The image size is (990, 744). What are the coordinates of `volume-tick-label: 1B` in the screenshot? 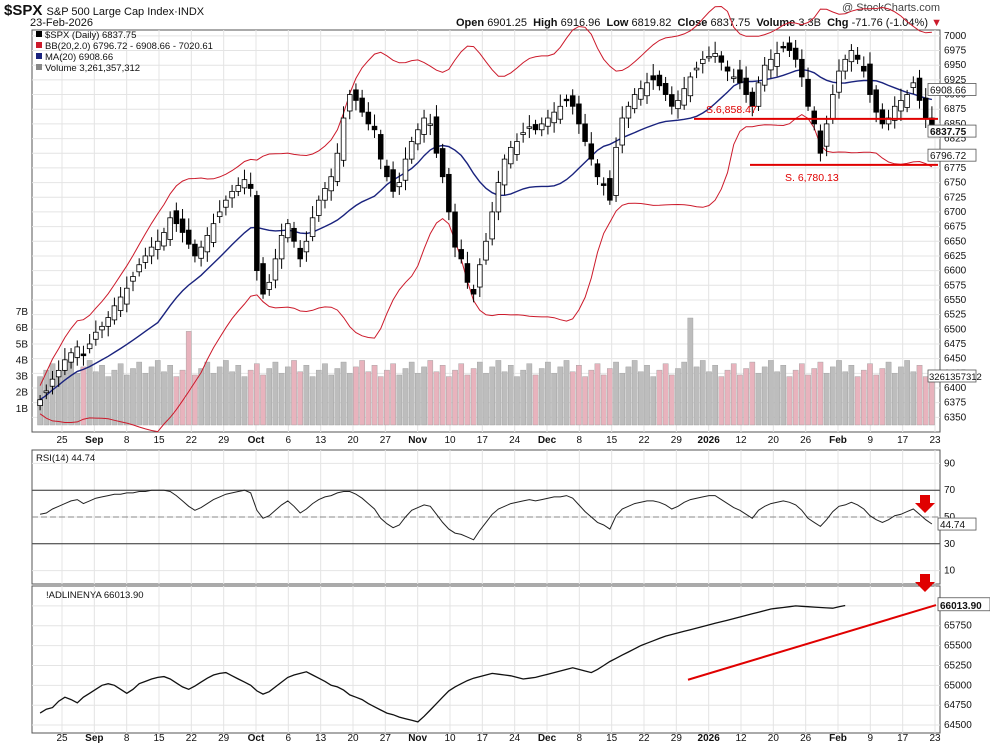 It's located at (22, 409).